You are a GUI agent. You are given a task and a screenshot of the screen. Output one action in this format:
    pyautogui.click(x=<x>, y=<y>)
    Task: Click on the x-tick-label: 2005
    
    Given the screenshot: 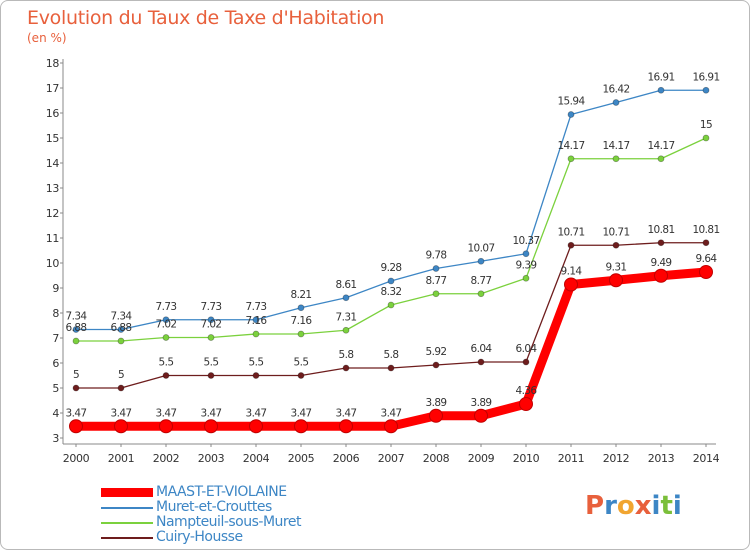 What is the action you would take?
    pyautogui.click(x=301, y=458)
    